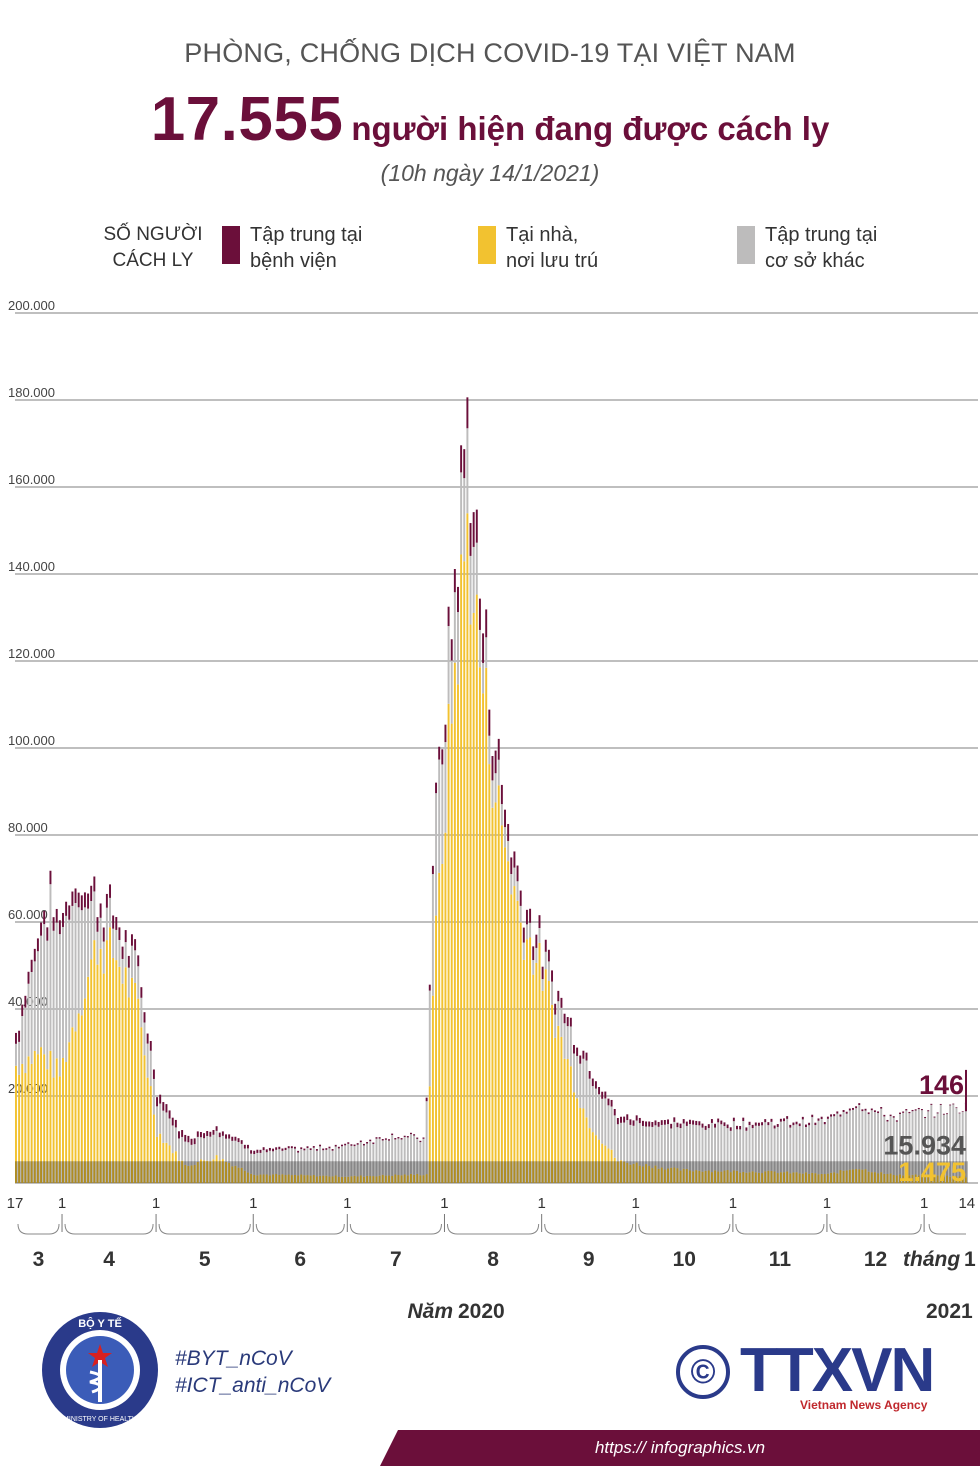  Describe the element at coordinates (931, 1259) in the screenshot. I see `month-prefix: tháng` at that location.